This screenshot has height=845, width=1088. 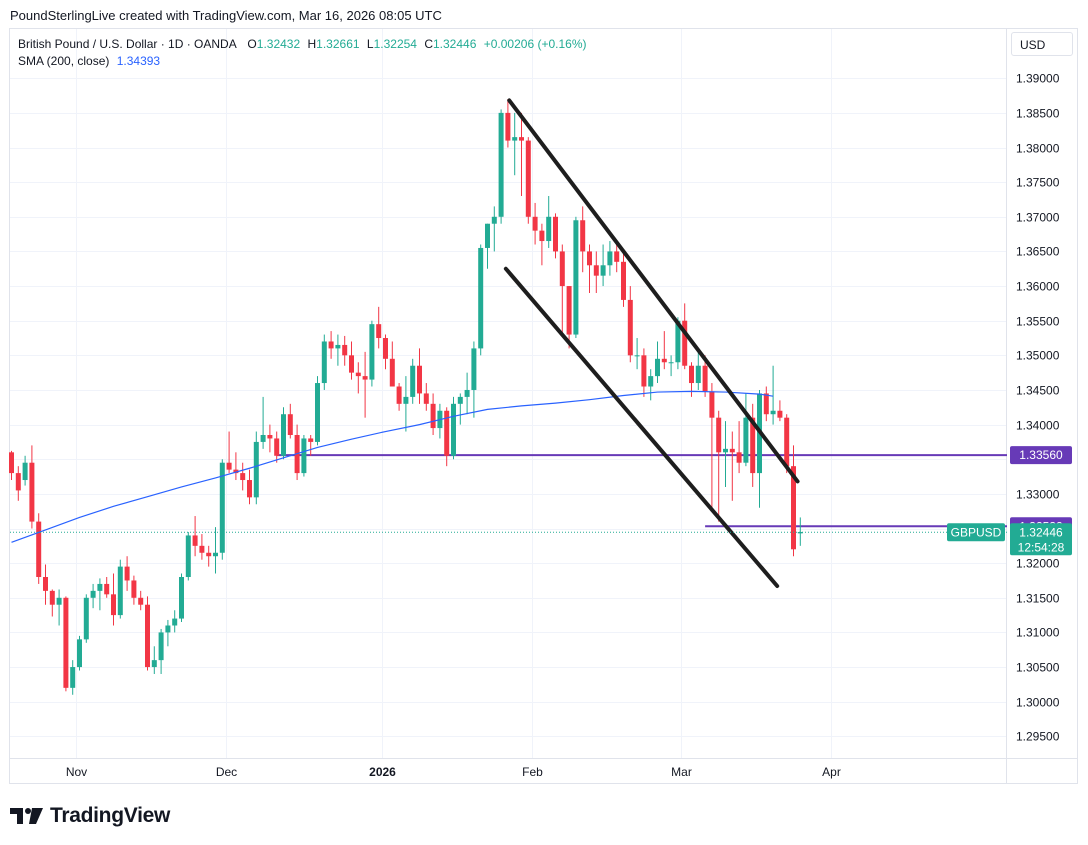 What do you see at coordinates (90, 816) in the screenshot?
I see `tradingview-logo: TradingView` at bounding box center [90, 816].